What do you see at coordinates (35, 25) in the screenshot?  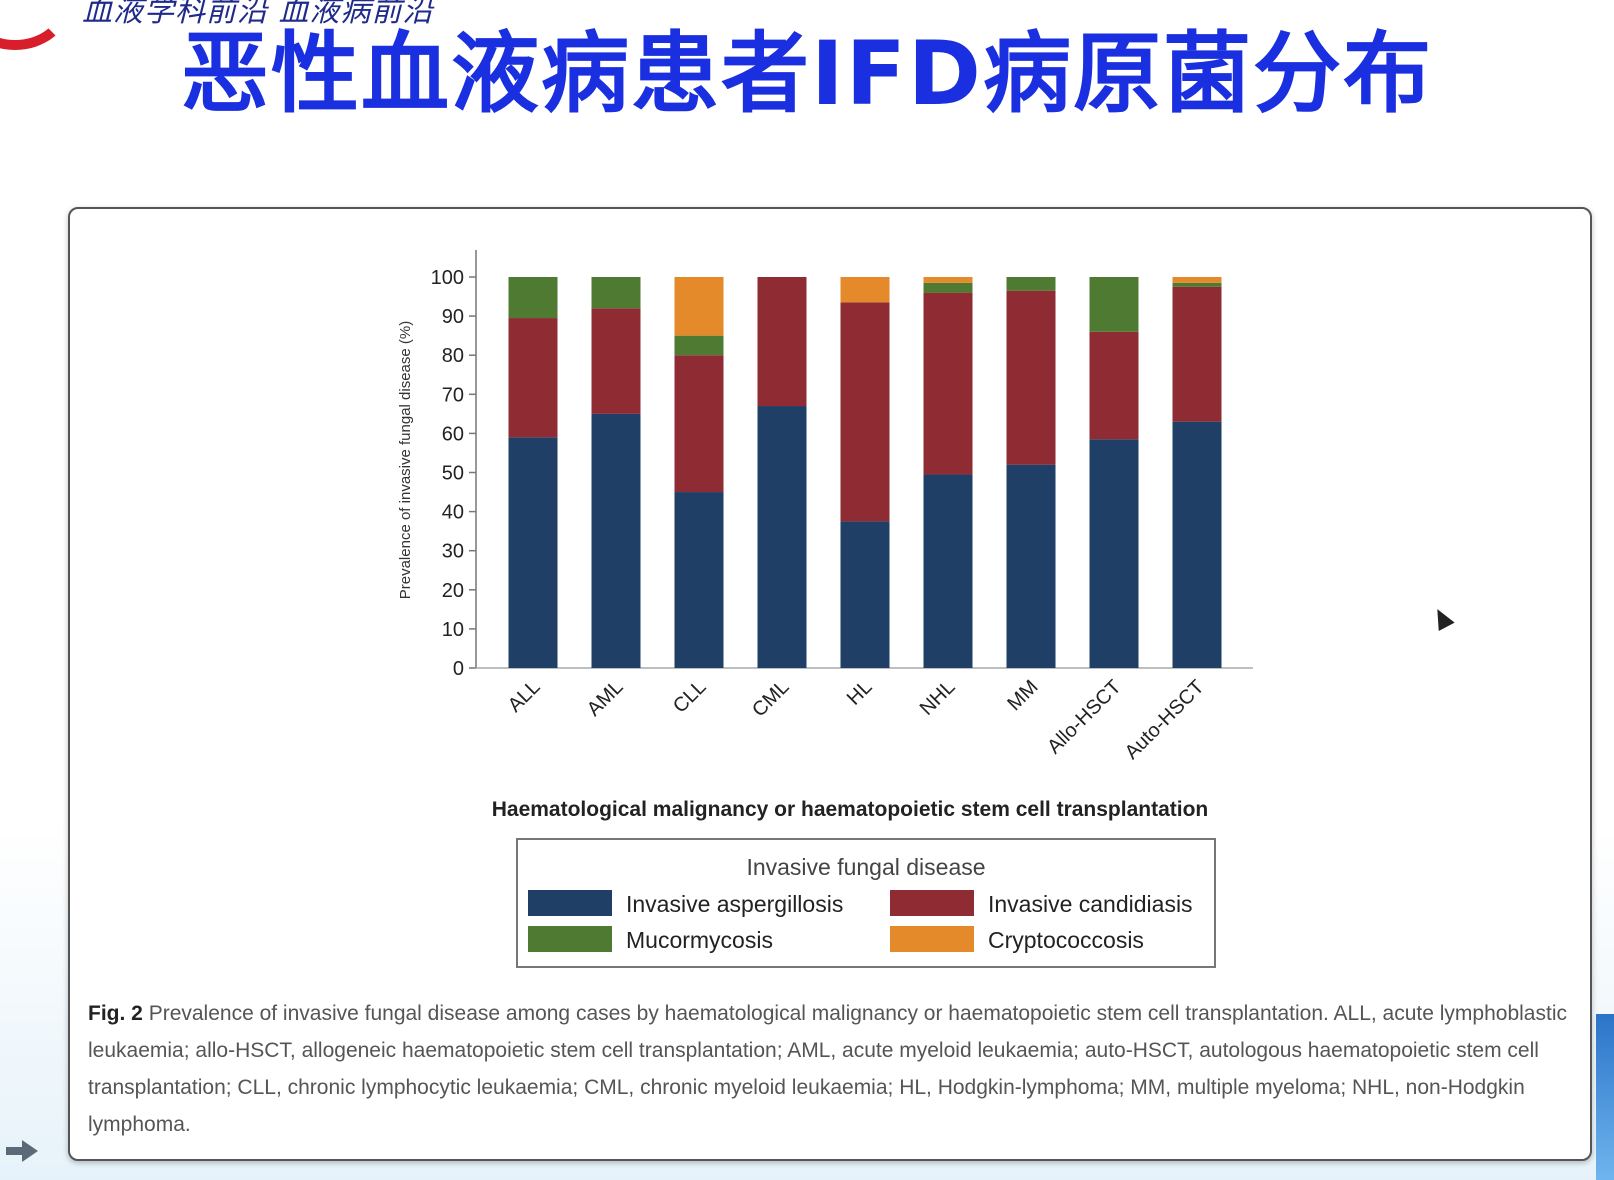 I see `logo-arc-icon` at bounding box center [35, 25].